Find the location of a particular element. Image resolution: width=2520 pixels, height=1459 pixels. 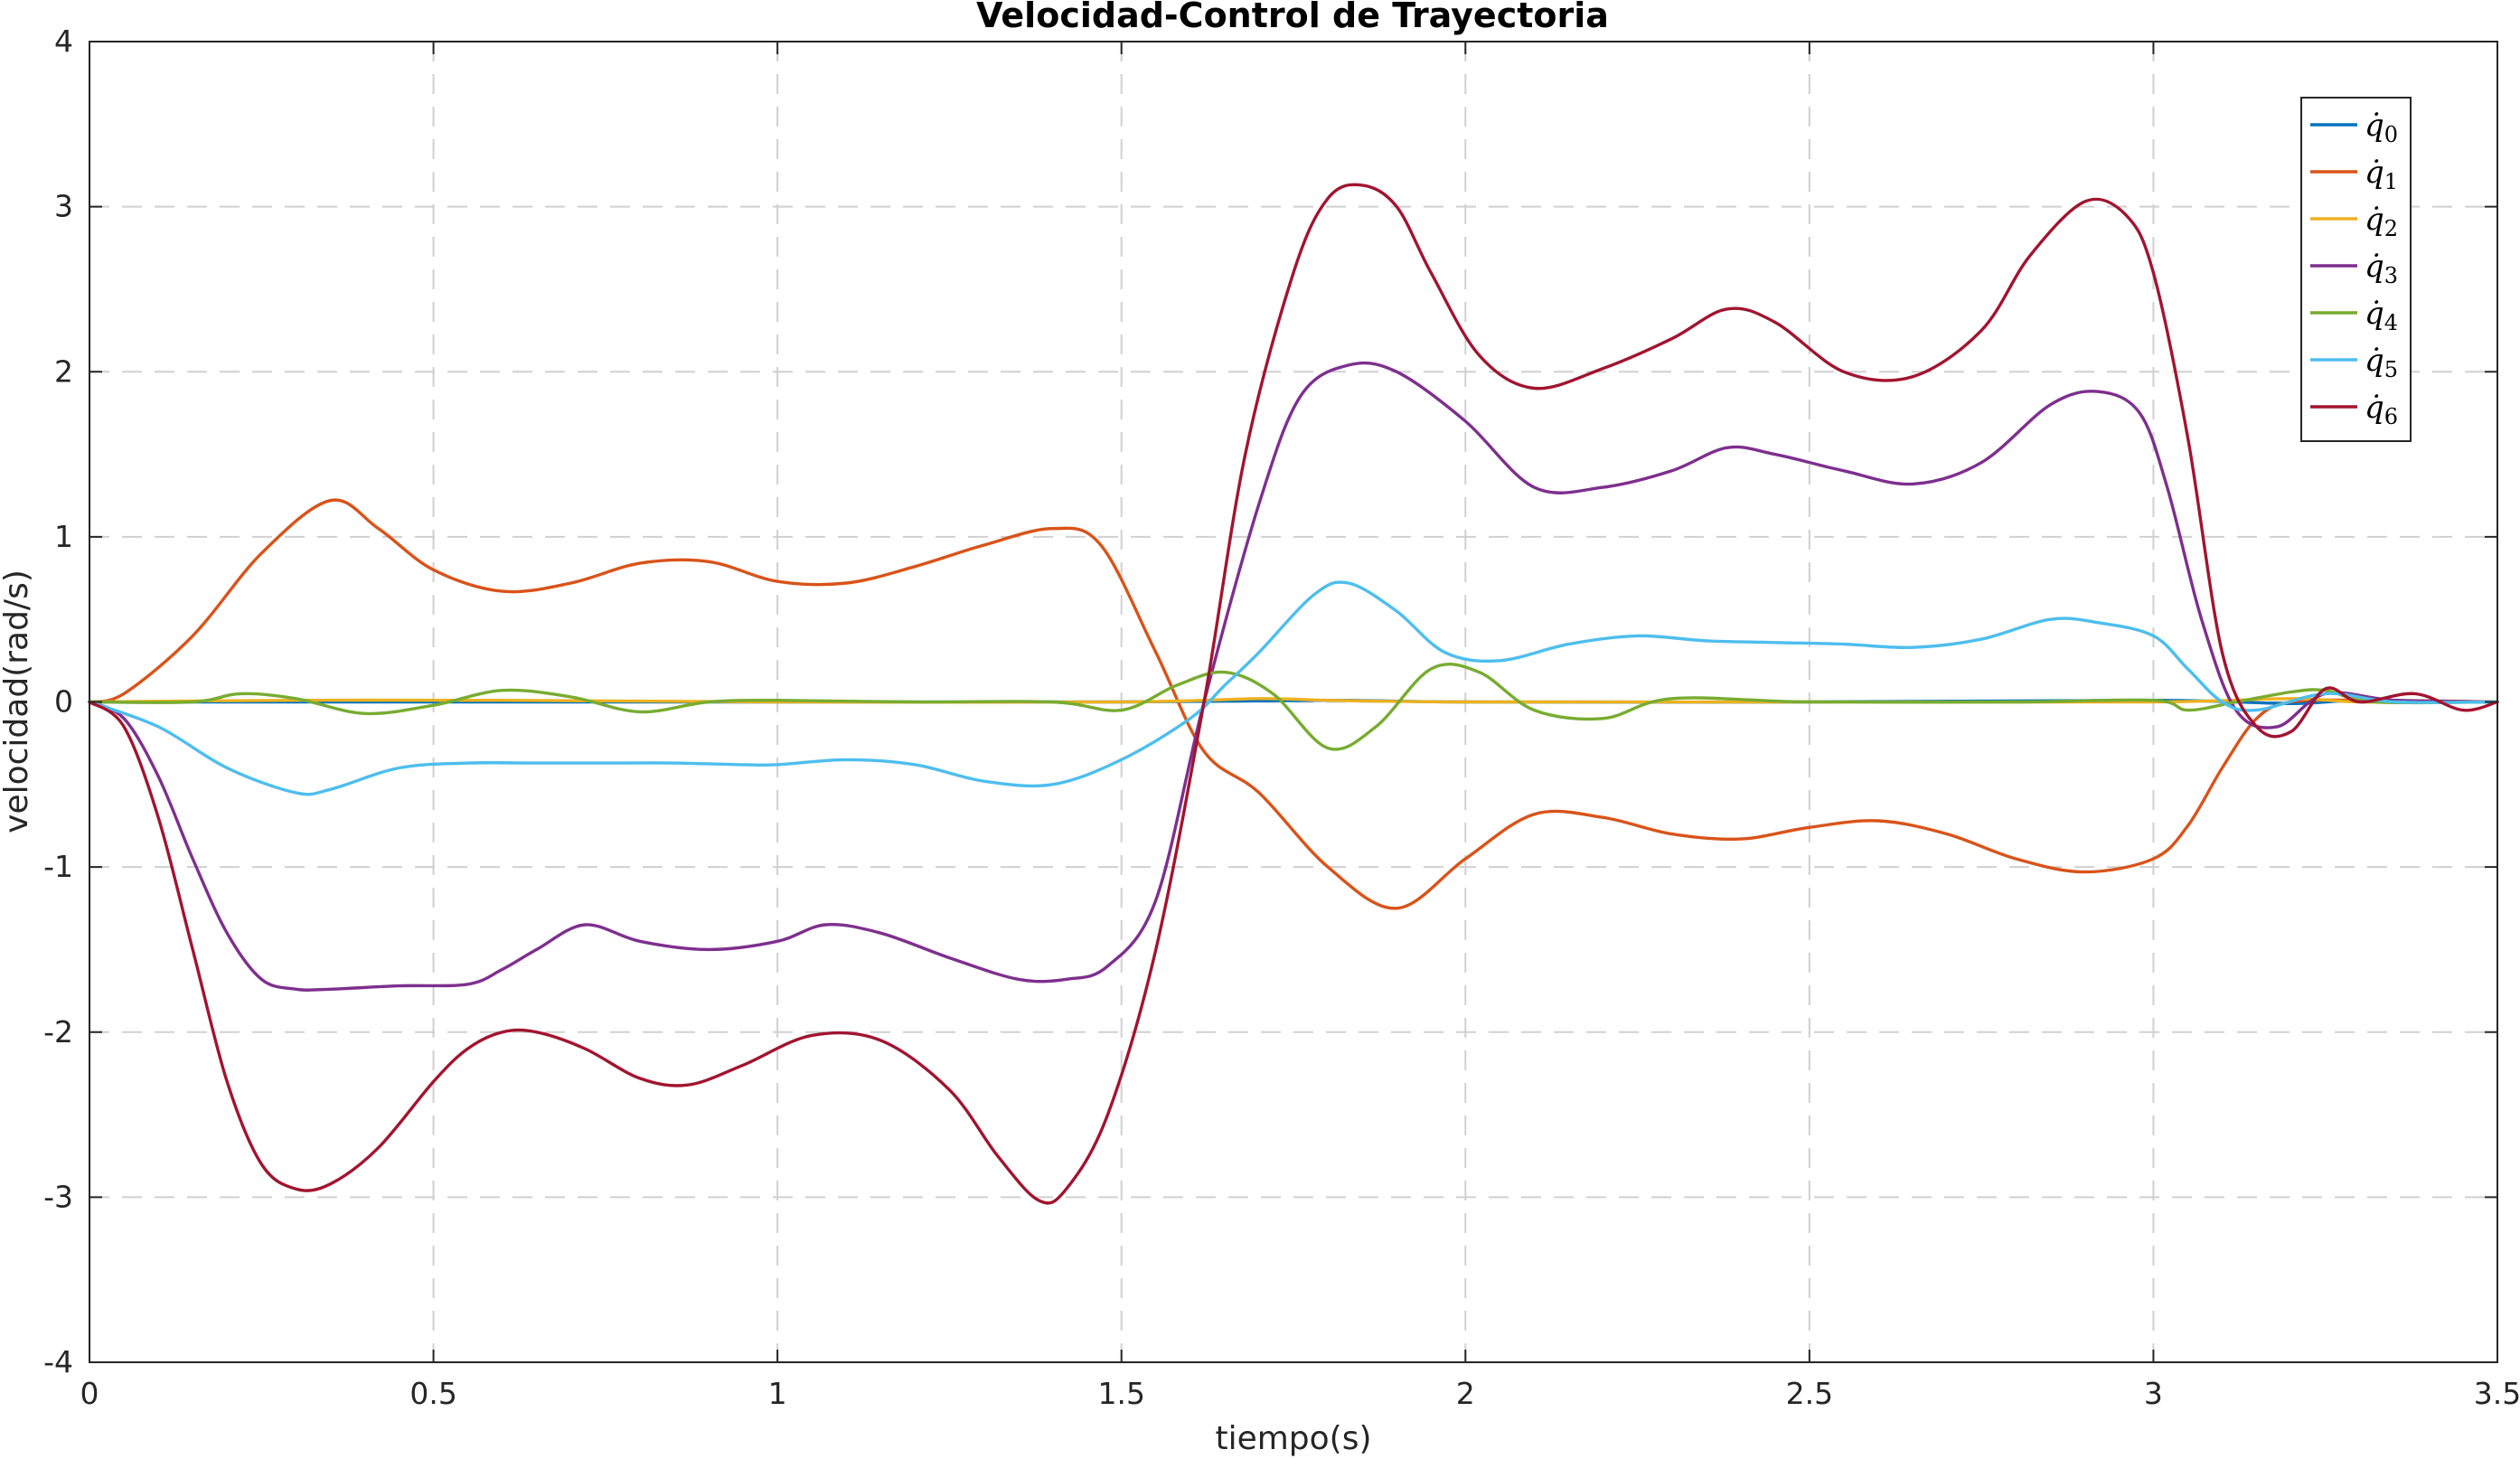

legend-label: q̇1 is located at coordinates (2382, 174).